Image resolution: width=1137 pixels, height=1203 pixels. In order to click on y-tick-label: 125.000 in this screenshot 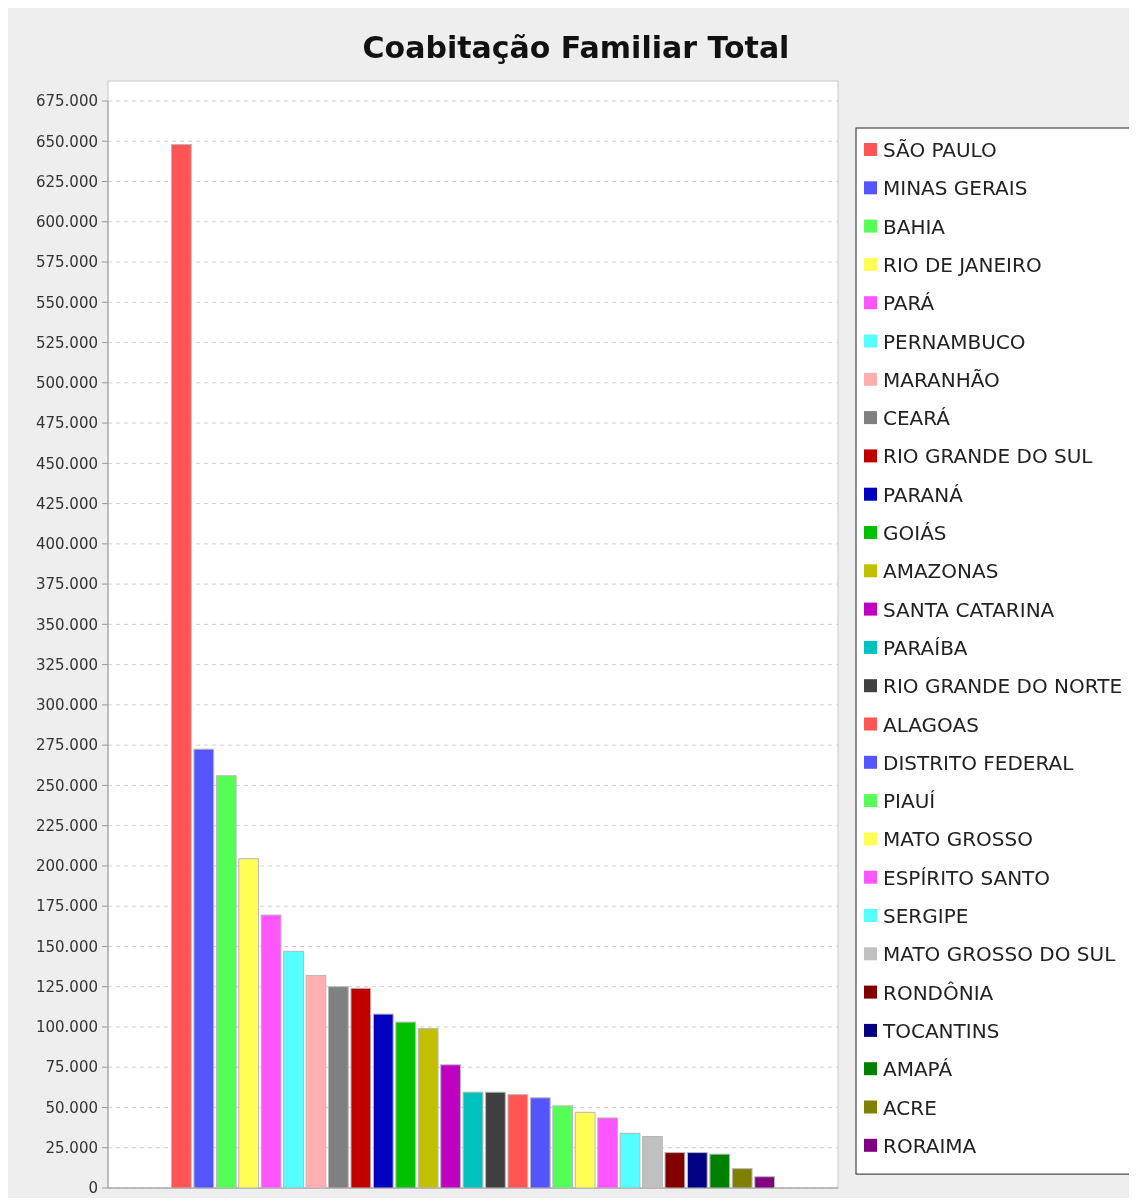, I will do `click(66, 986)`.